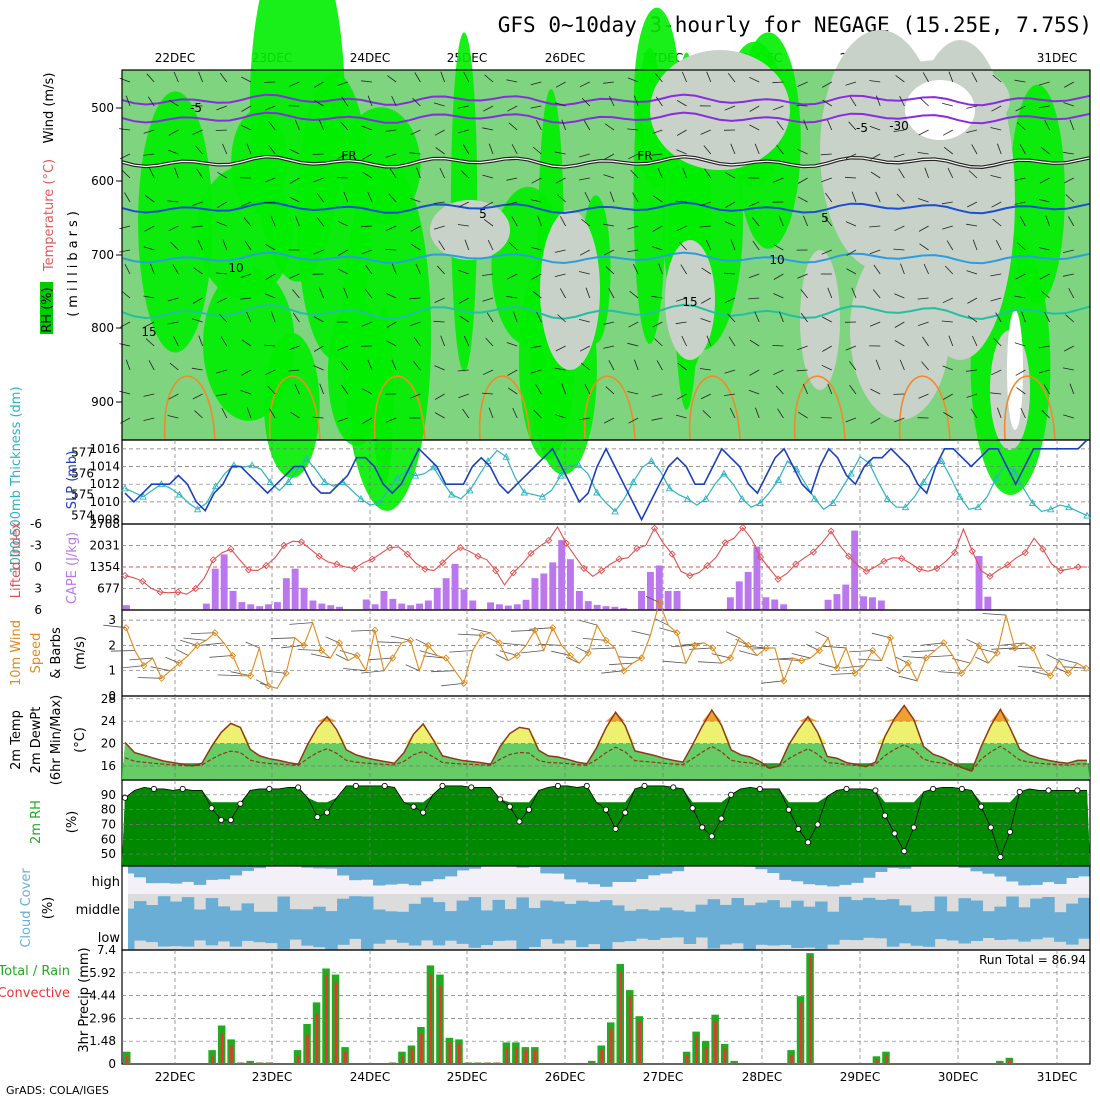 Image resolution: width=1100 pixels, height=1100 pixels. What do you see at coordinates (108, 824) in the screenshot?
I see `rh-tick-label: 70` at bounding box center [108, 824].